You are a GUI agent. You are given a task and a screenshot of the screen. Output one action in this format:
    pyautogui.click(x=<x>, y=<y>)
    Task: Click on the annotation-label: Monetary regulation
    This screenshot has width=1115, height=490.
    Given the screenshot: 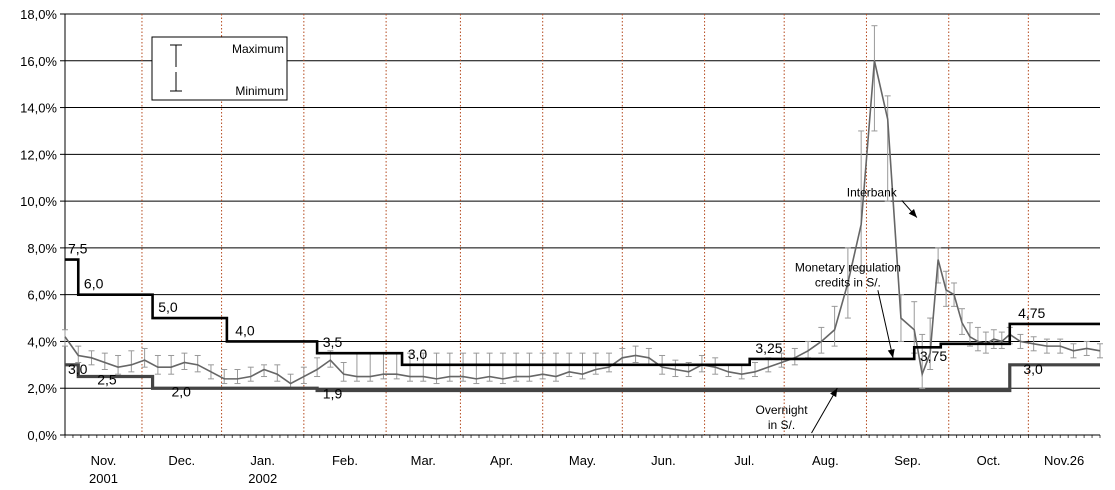 What is the action you would take?
    pyautogui.click(x=848, y=267)
    